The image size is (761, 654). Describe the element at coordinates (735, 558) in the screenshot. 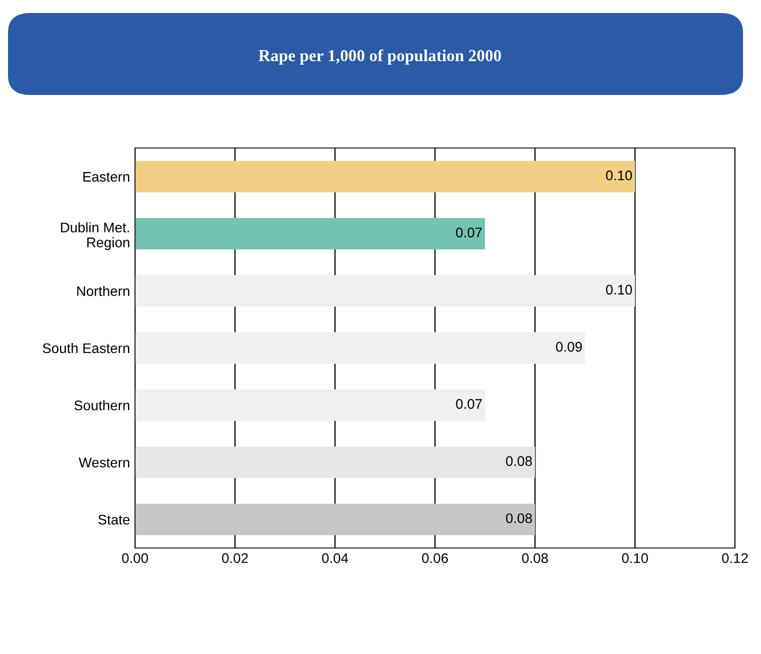

I see `x-tick-label: 0.12` at that location.